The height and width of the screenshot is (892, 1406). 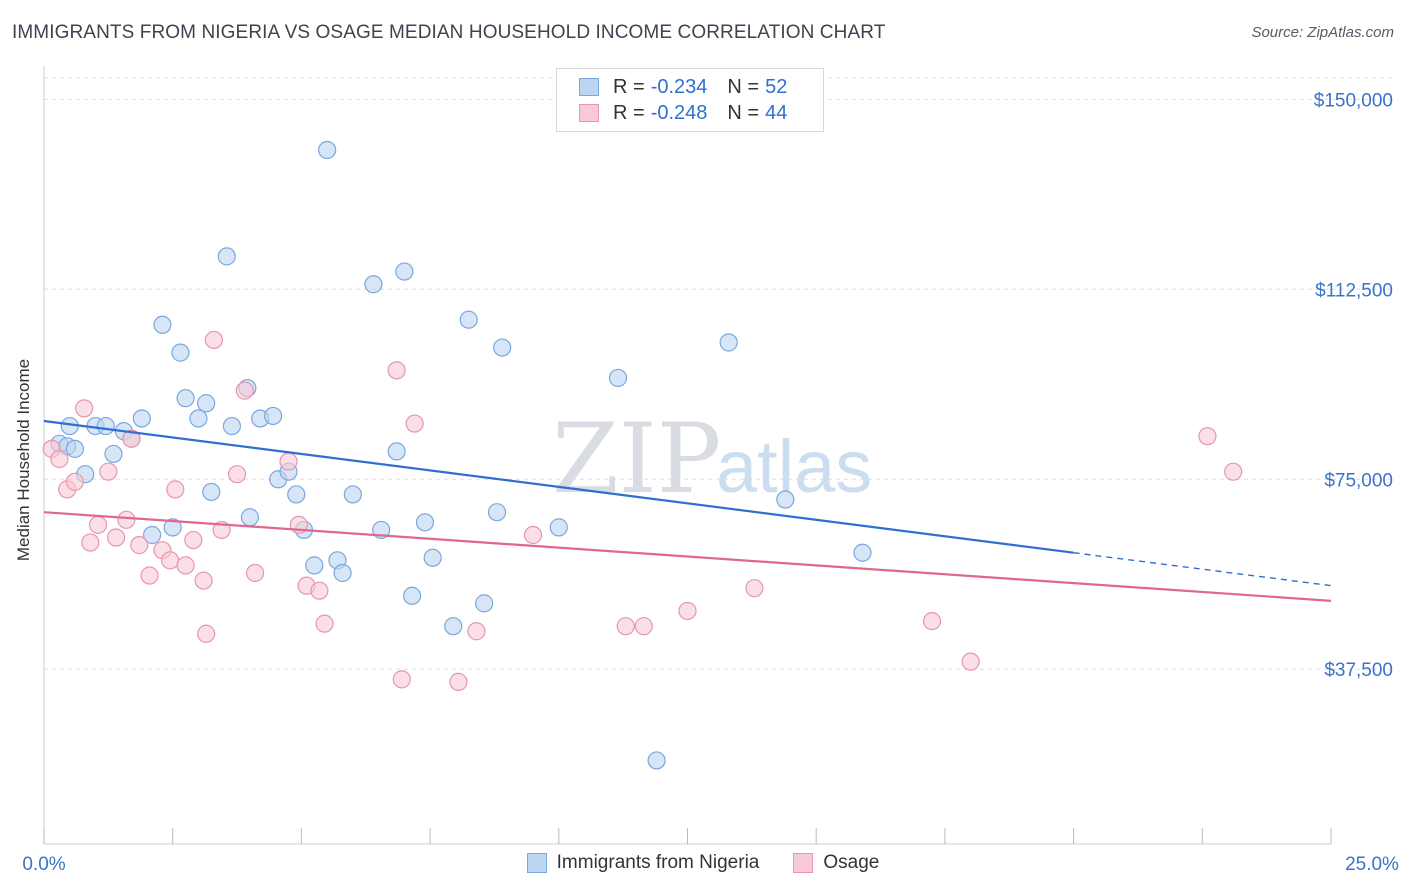 I want to click on stats-row-nigeria: R = -0.234 N = 52, so click(x=683, y=87).